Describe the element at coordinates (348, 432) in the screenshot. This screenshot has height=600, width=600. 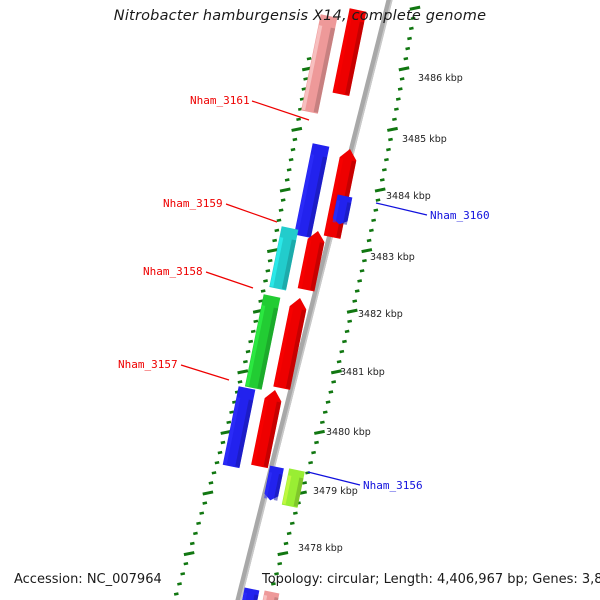
I see `kbp-tick-label: 3480 kbp` at that location.